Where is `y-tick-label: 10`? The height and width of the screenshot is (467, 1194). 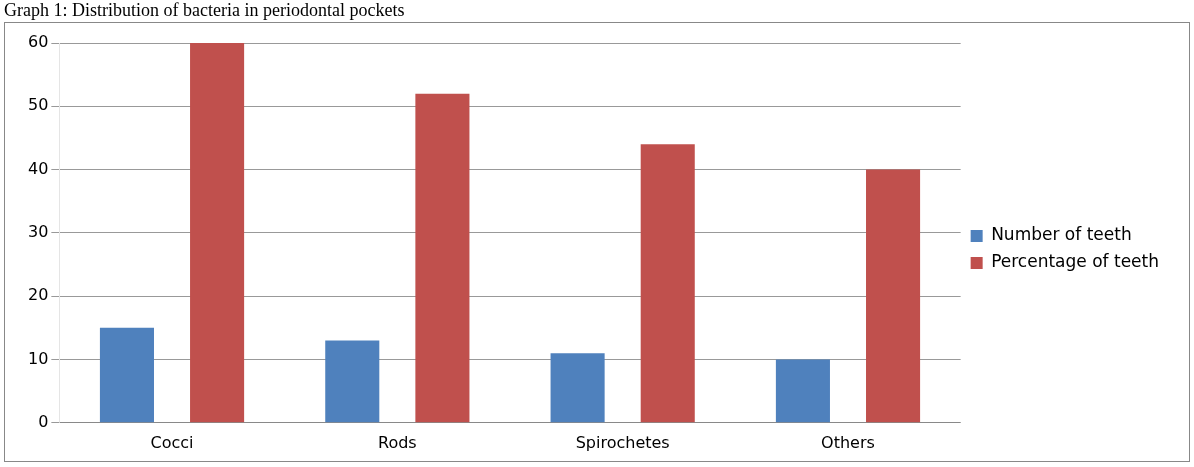 y-tick-label: 10 is located at coordinates (38, 358).